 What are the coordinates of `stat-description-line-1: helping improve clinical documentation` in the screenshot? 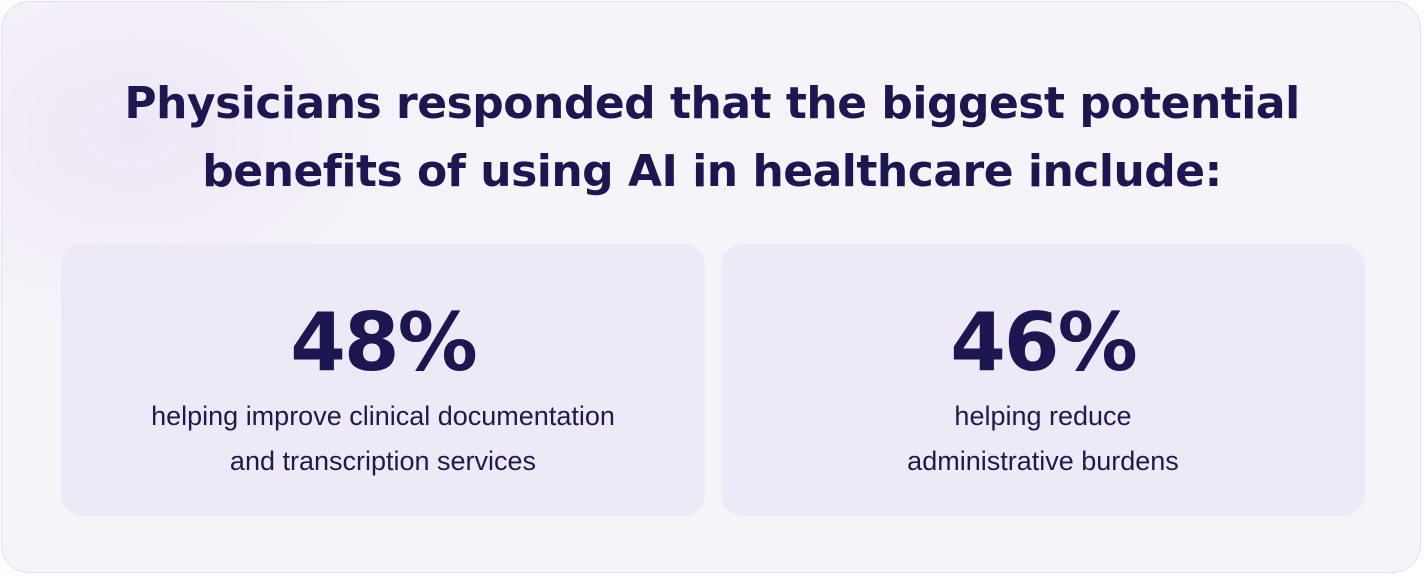 It's located at (383, 416).